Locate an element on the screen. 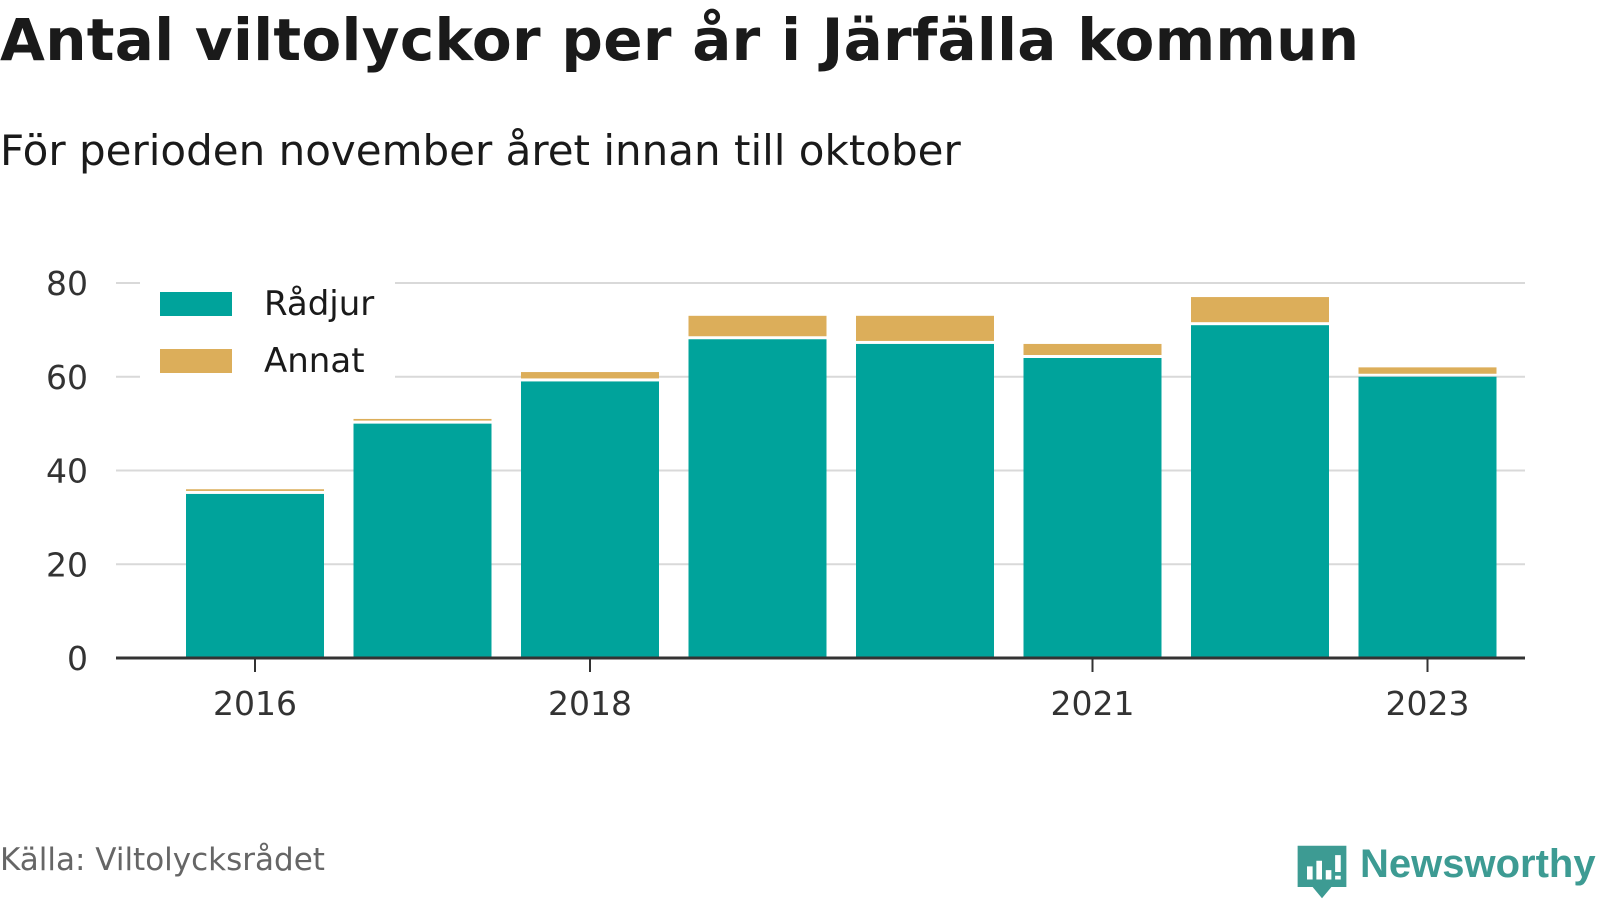 The image size is (1600, 902). legend: Rådjur Annat is located at coordinates (267, 328).